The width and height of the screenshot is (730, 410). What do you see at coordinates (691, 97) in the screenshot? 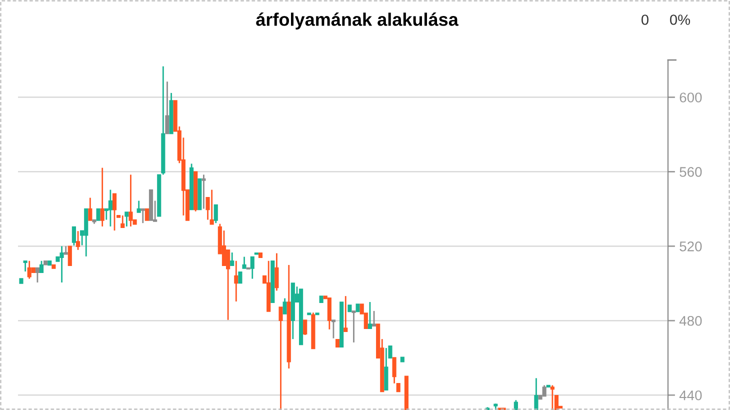
I see `y-tick-label: 600` at bounding box center [691, 97].